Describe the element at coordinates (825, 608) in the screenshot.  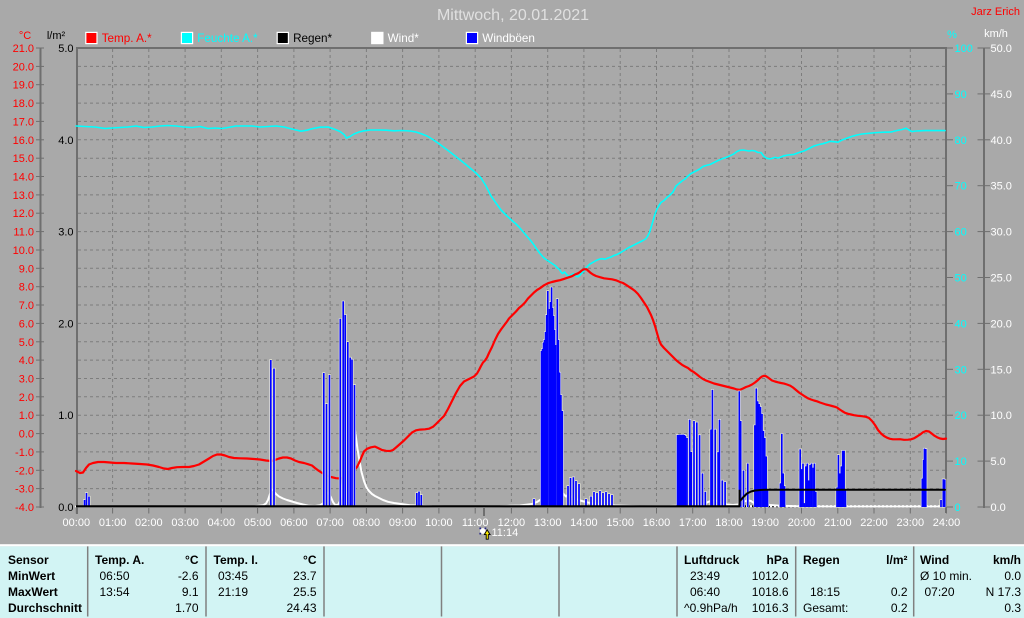
I see `svg-text: Gesamt:` at that location.